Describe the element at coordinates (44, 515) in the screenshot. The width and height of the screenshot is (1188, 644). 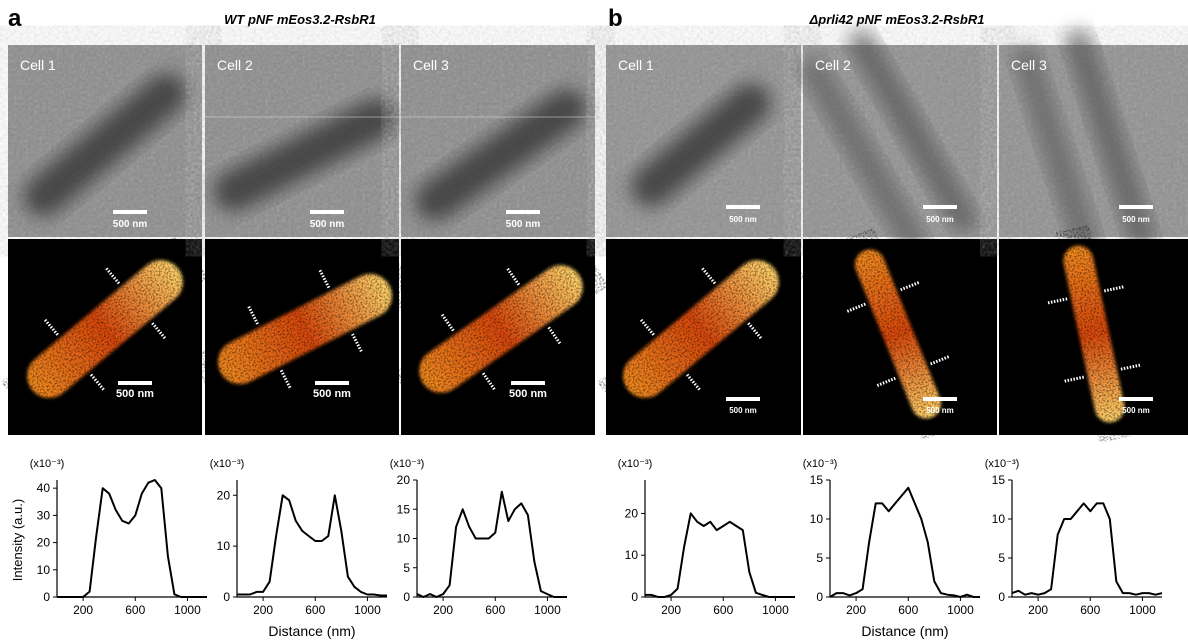
I see `y-tick-label: 30` at that location.